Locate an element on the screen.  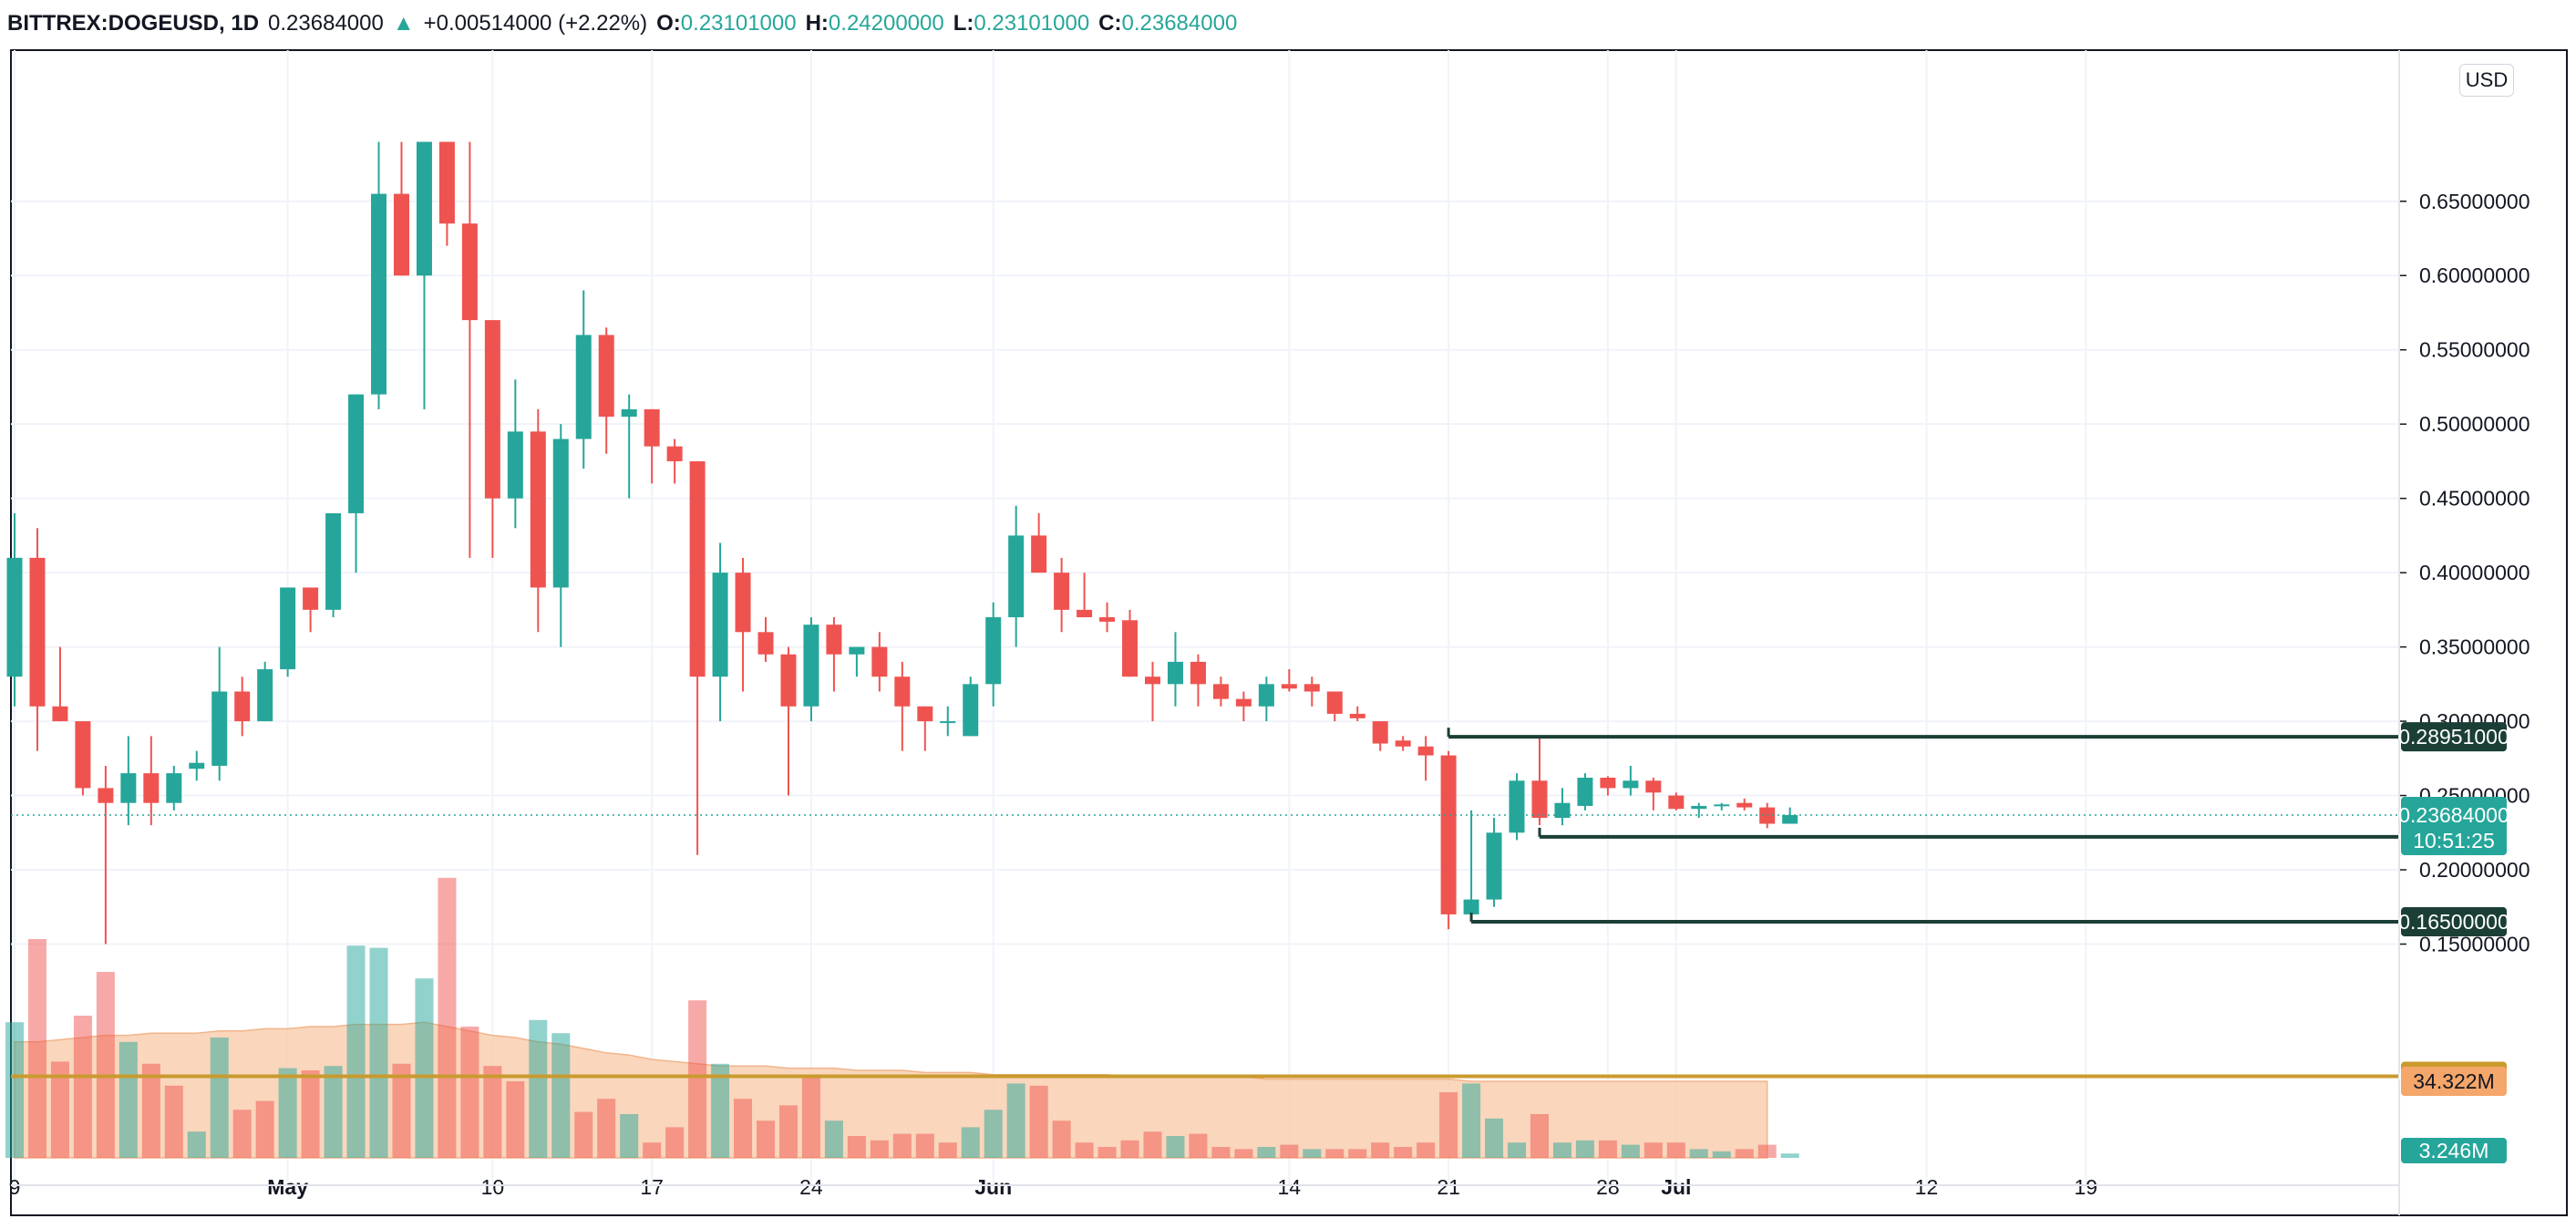
open-value: 0.23101000 is located at coordinates (738, 23).